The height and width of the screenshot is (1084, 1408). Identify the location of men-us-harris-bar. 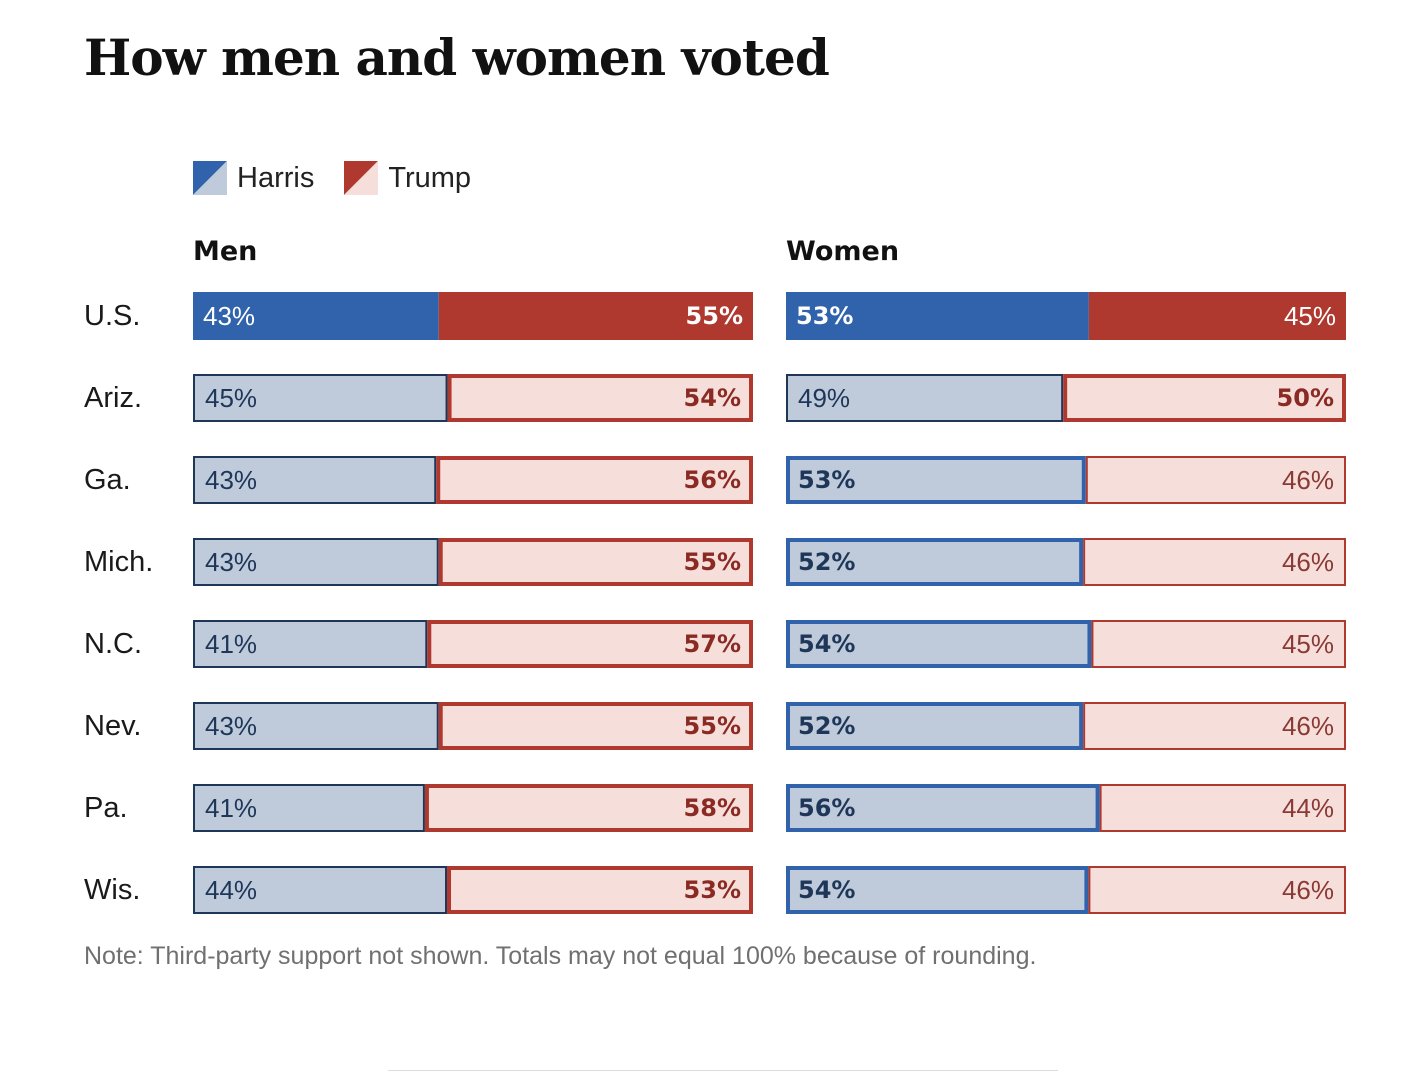
(316, 316).